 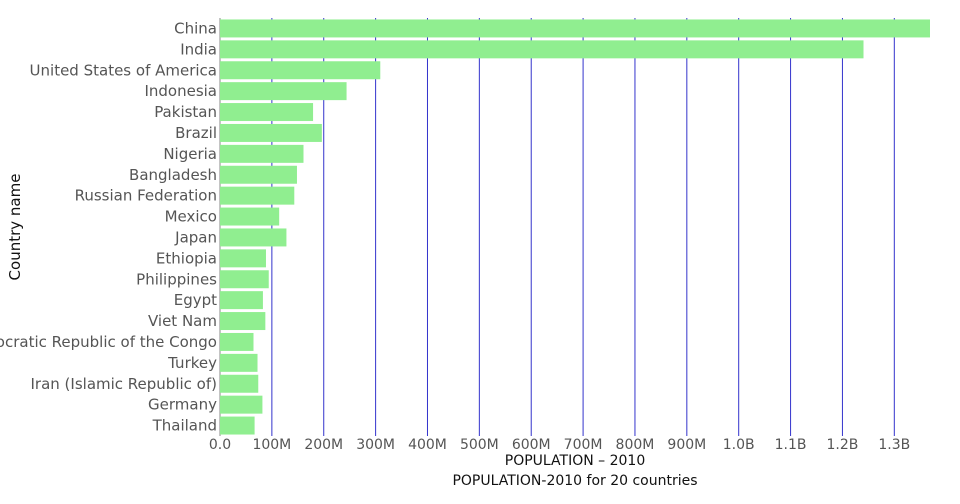 I want to click on category-label: Philippines, so click(x=176, y=279).